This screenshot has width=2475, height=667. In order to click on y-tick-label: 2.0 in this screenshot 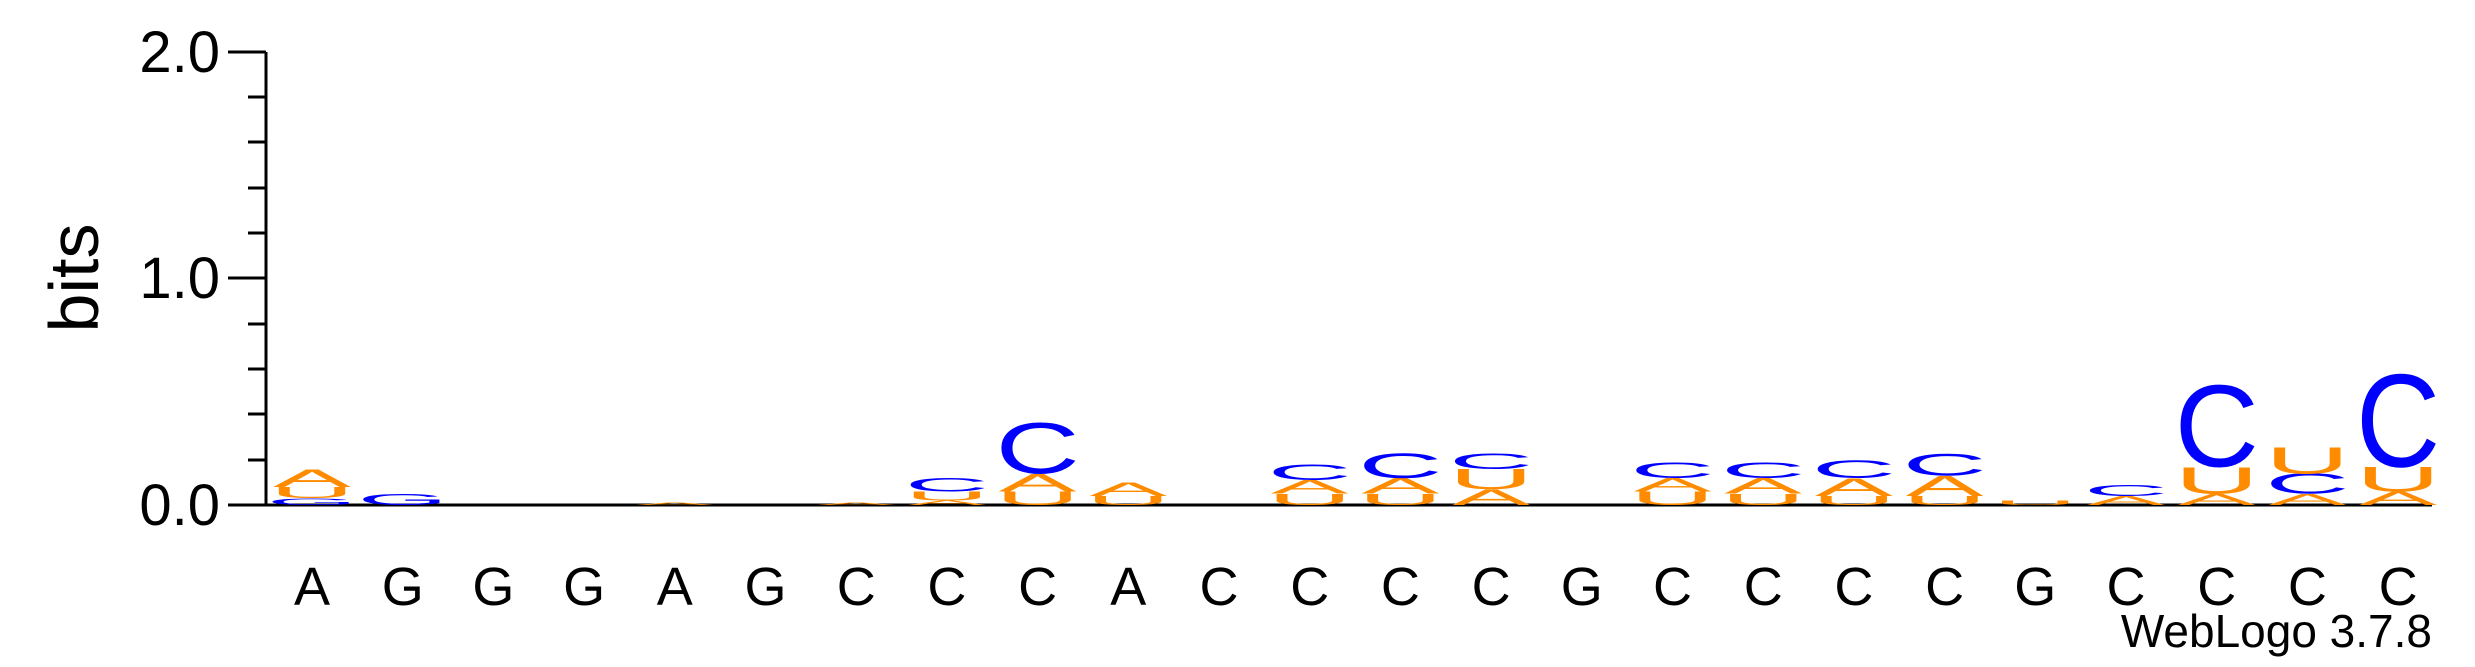, I will do `click(179, 52)`.